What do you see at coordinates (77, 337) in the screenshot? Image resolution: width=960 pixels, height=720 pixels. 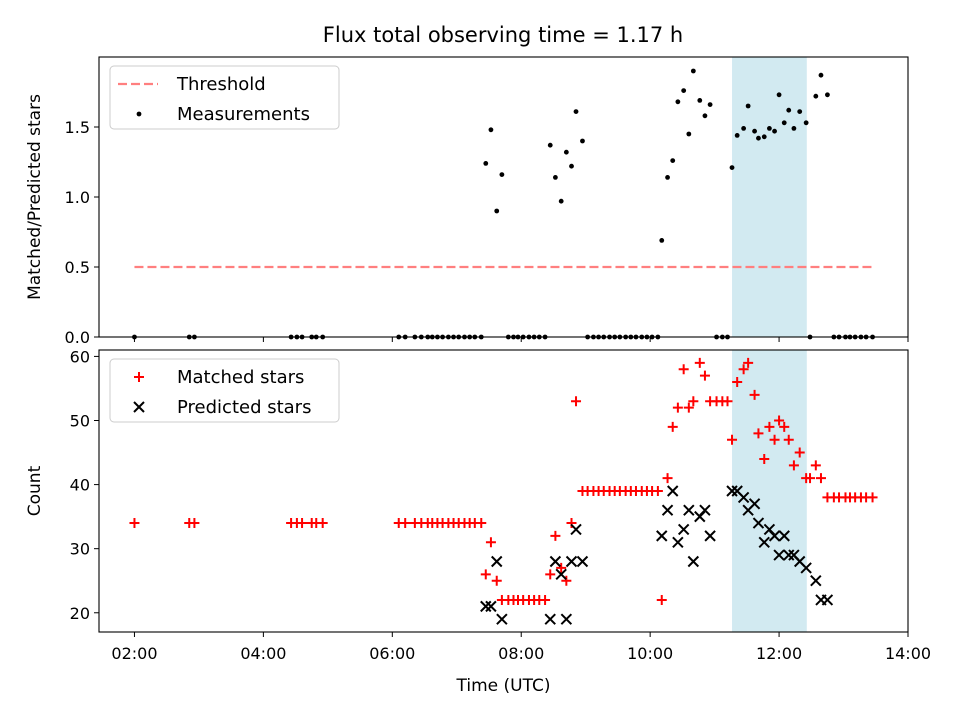 I see `y-tick-label: 0.0` at bounding box center [77, 337].